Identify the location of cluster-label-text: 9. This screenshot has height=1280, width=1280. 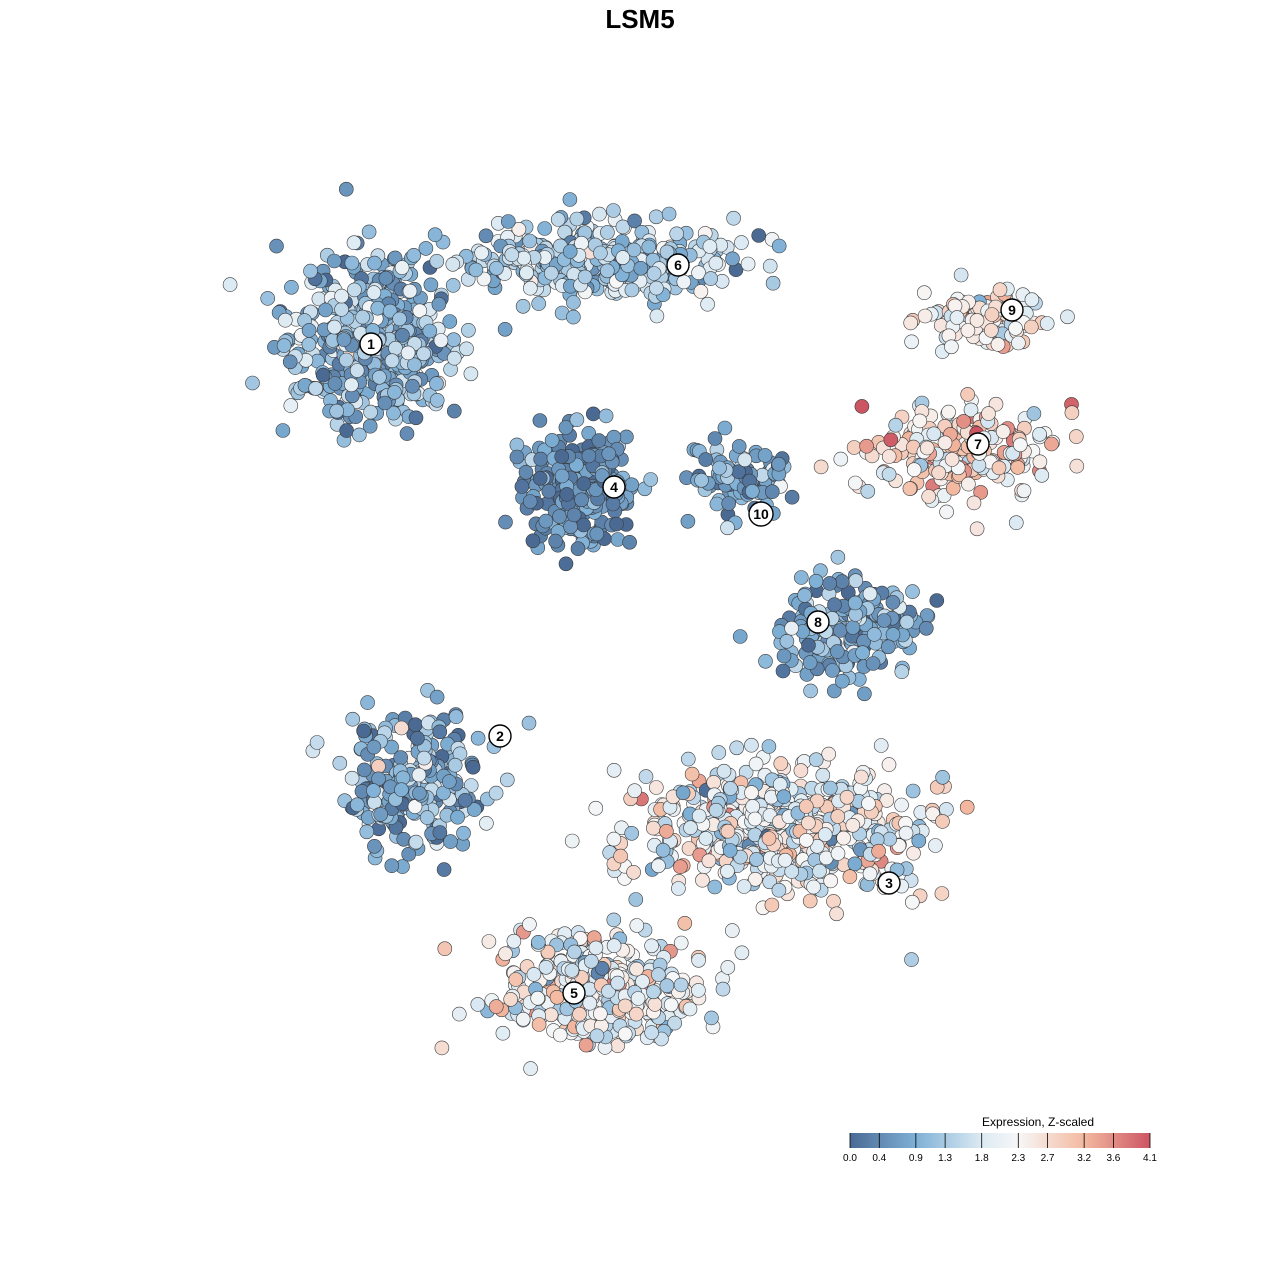
(1012, 310).